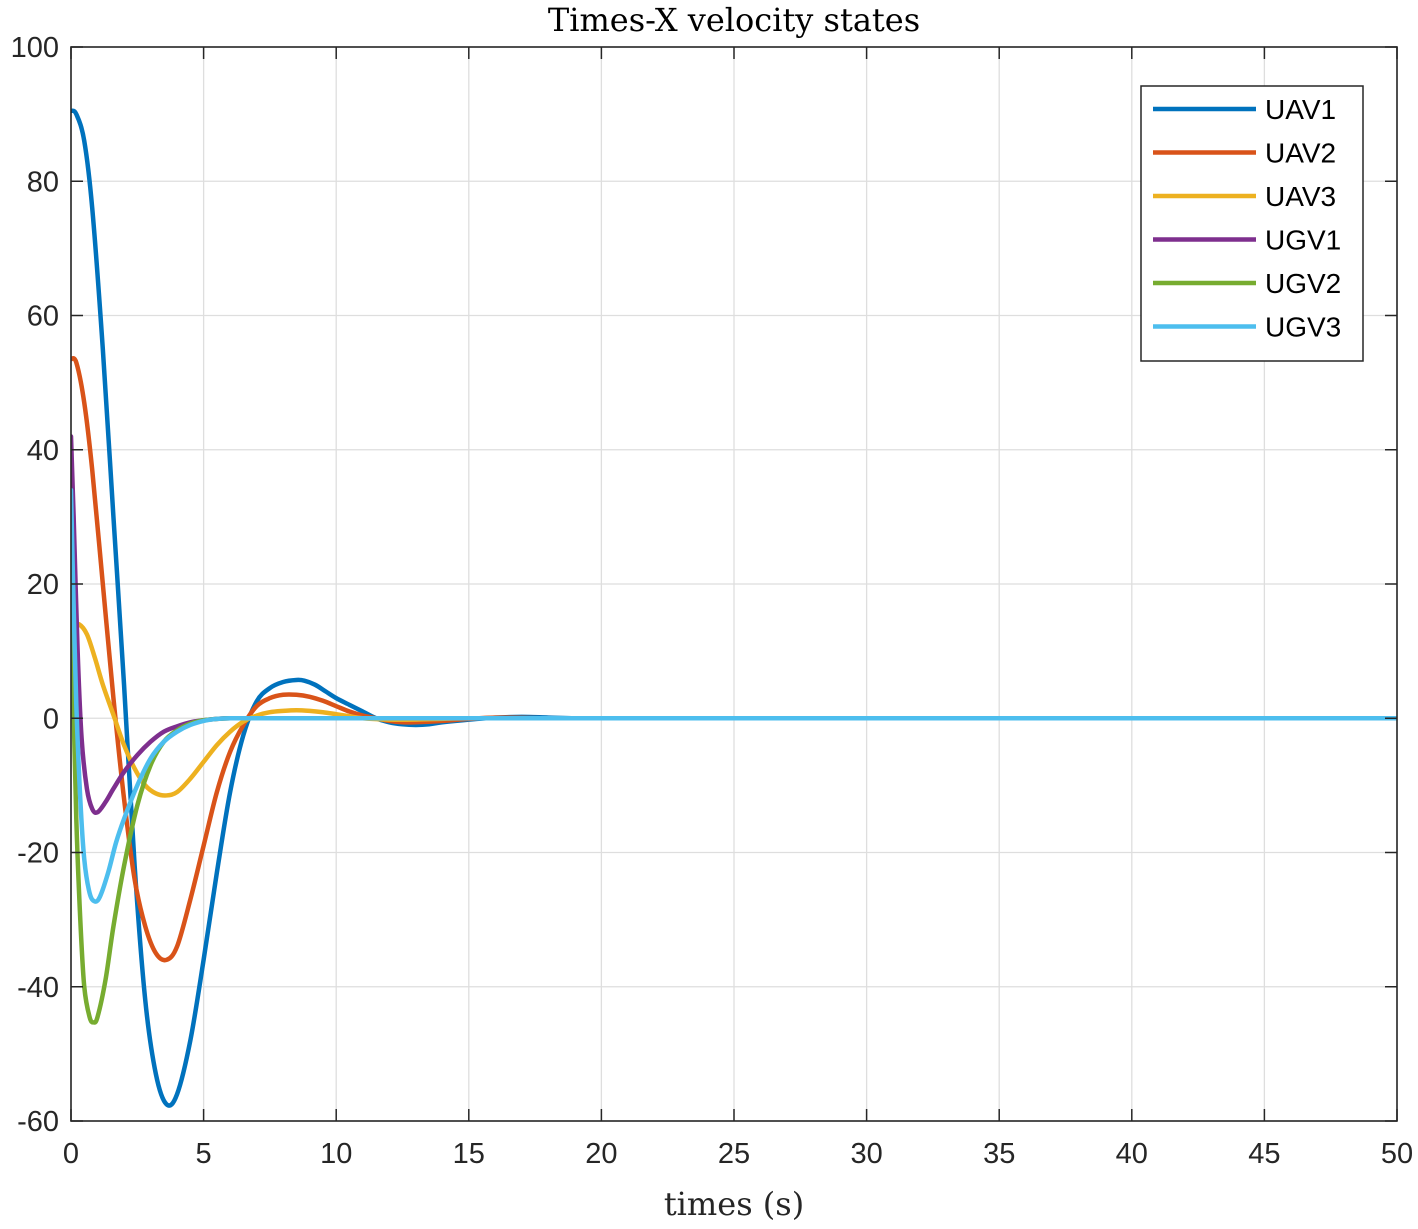  What do you see at coordinates (734, 20) in the screenshot?
I see `chart-title: Times-X velocity states` at bounding box center [734, 20].